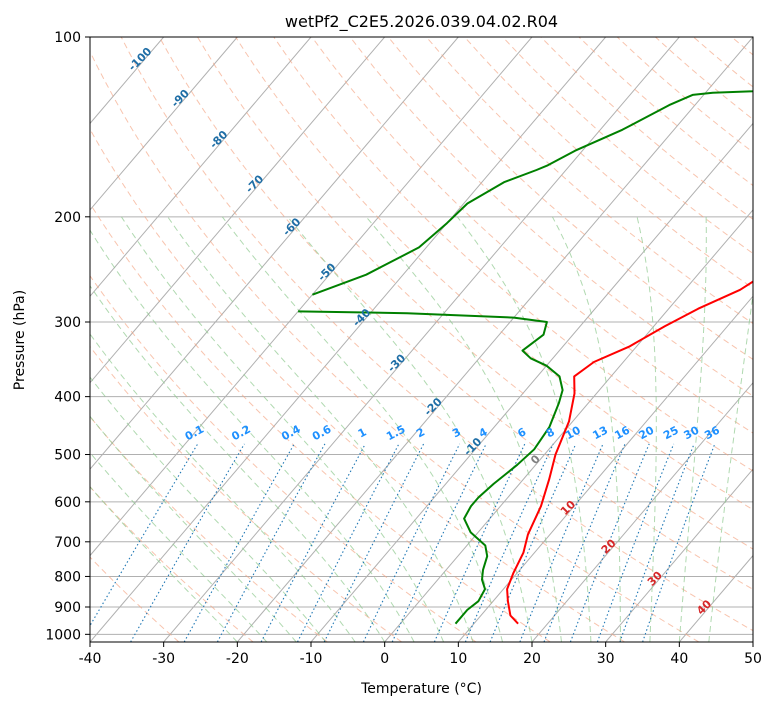 This screenshot has width=775, height=708. What do you see at coordinates (63, 635) in the screenshot?
I see `y-tick-label: 1000` at bounding box center [63, 635].